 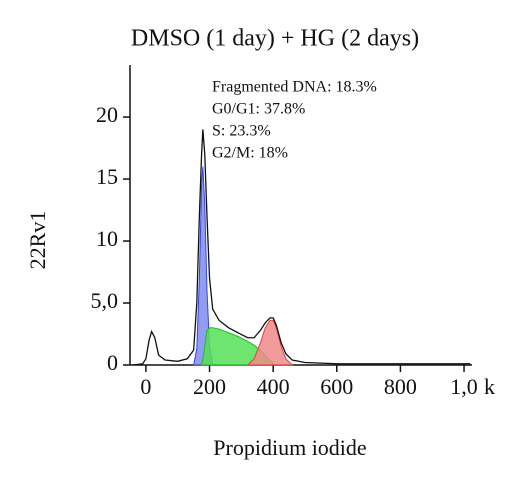 I want to click on x-tick-label: 600, so click(x=336, y=386).